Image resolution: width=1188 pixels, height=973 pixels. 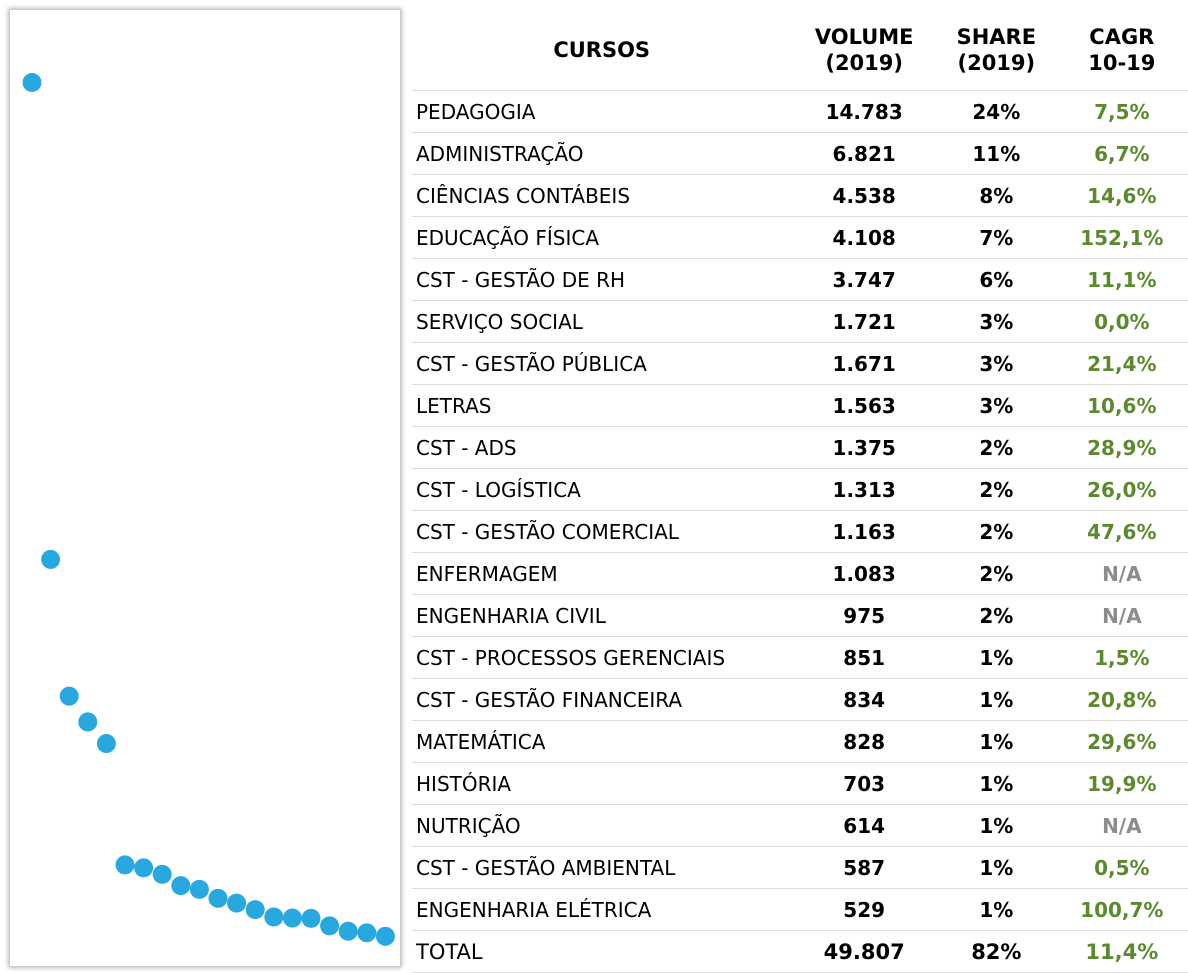 I want to click on header-cell: CAGR 10-19, so click(x=1121, y=50).